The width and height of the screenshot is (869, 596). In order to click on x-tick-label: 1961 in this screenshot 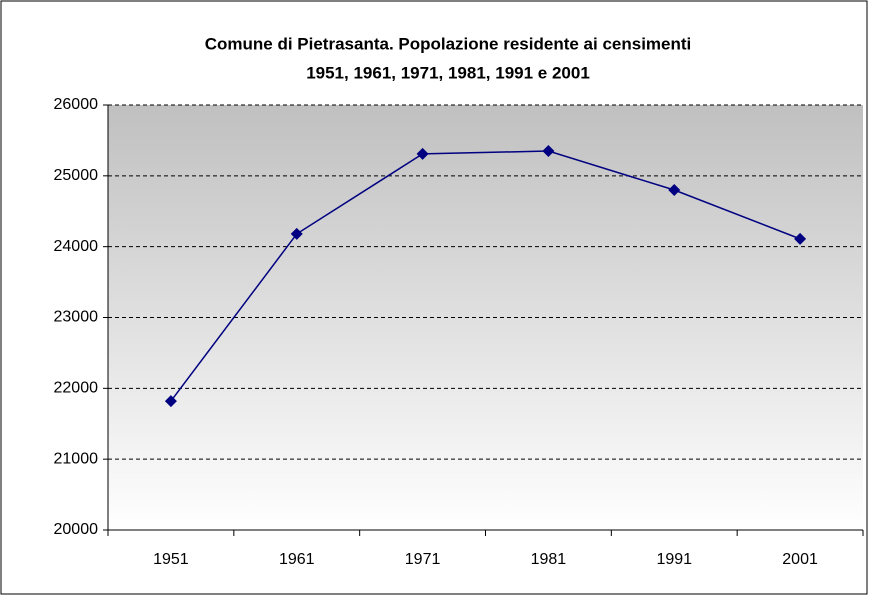, I will do `click(297, 559)`.